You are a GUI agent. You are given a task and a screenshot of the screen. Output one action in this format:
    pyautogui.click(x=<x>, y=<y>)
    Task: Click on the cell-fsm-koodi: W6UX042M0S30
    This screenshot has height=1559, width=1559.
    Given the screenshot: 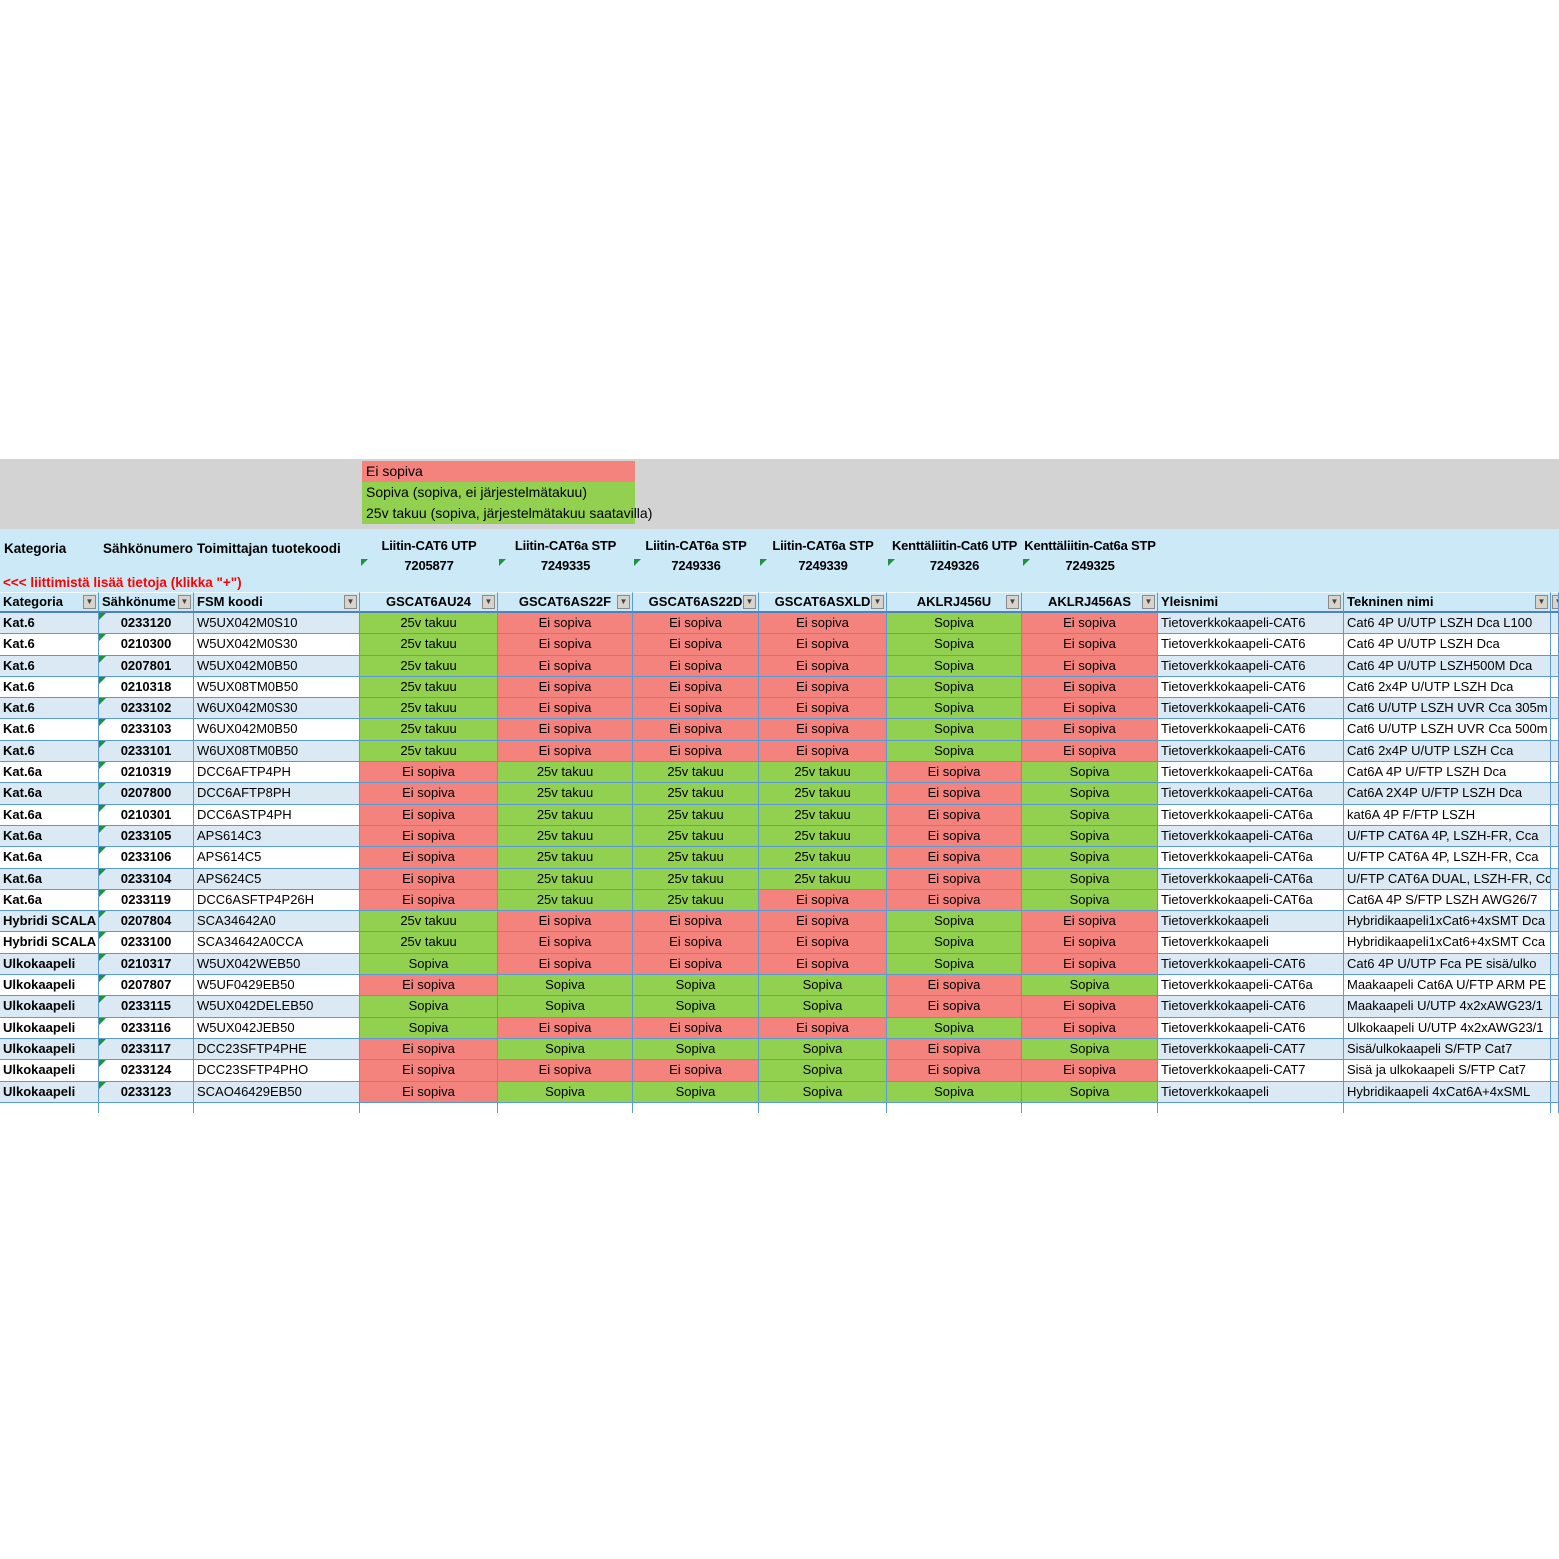 What is the action you would take?
    pyautogui.click(x=277, y=709)
    